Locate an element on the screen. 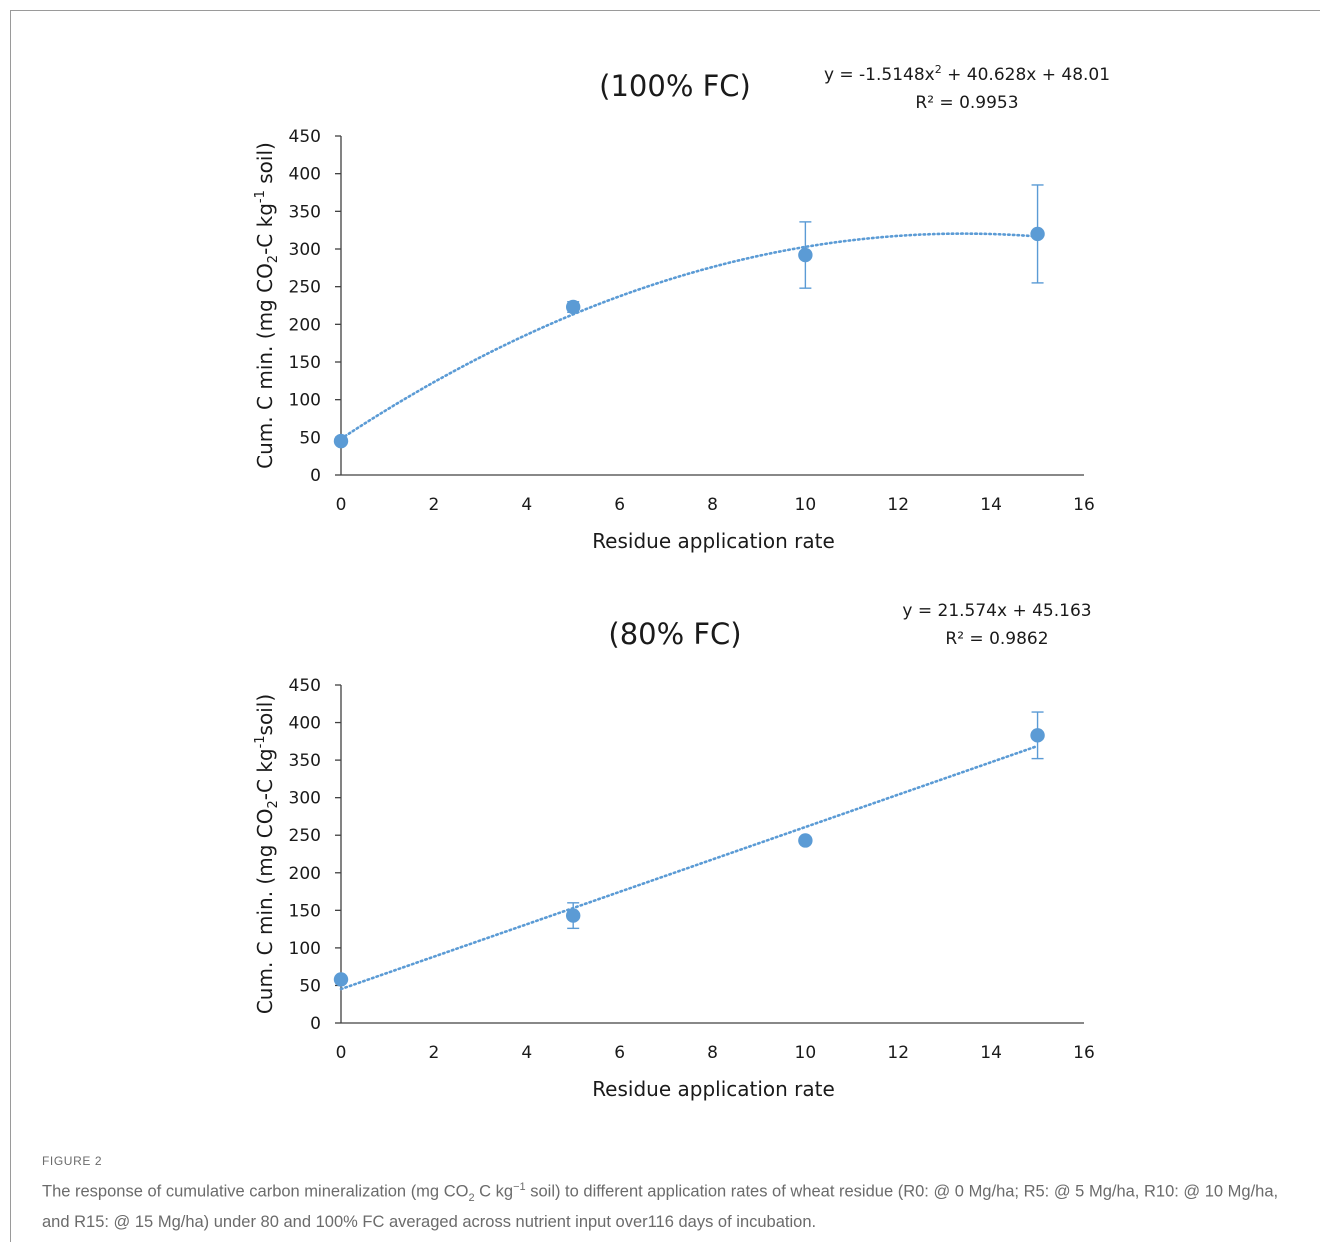 Image resolution: width=1320 pixels, height=1242 pixels. trendline-equation: y = -1.5148x2 + 40.628x + 48.01 is located at coordinates (967, 74).